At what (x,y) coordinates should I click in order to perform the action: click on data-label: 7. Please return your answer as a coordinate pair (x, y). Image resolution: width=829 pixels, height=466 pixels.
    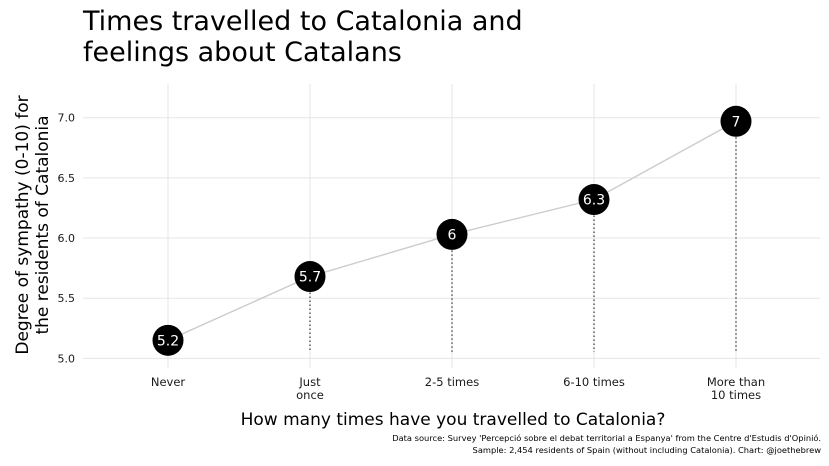
    Looking at the image, I should click on (736, 122).